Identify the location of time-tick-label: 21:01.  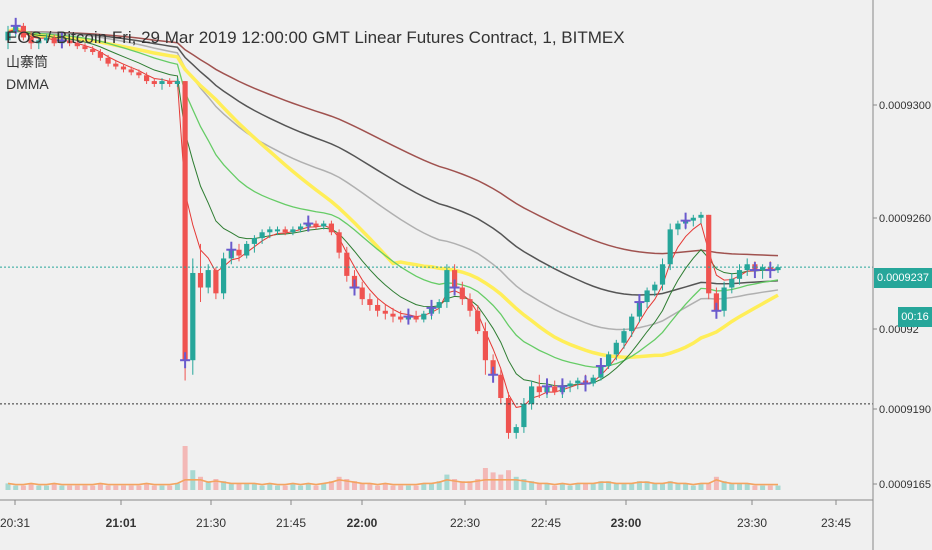
(121, 523).